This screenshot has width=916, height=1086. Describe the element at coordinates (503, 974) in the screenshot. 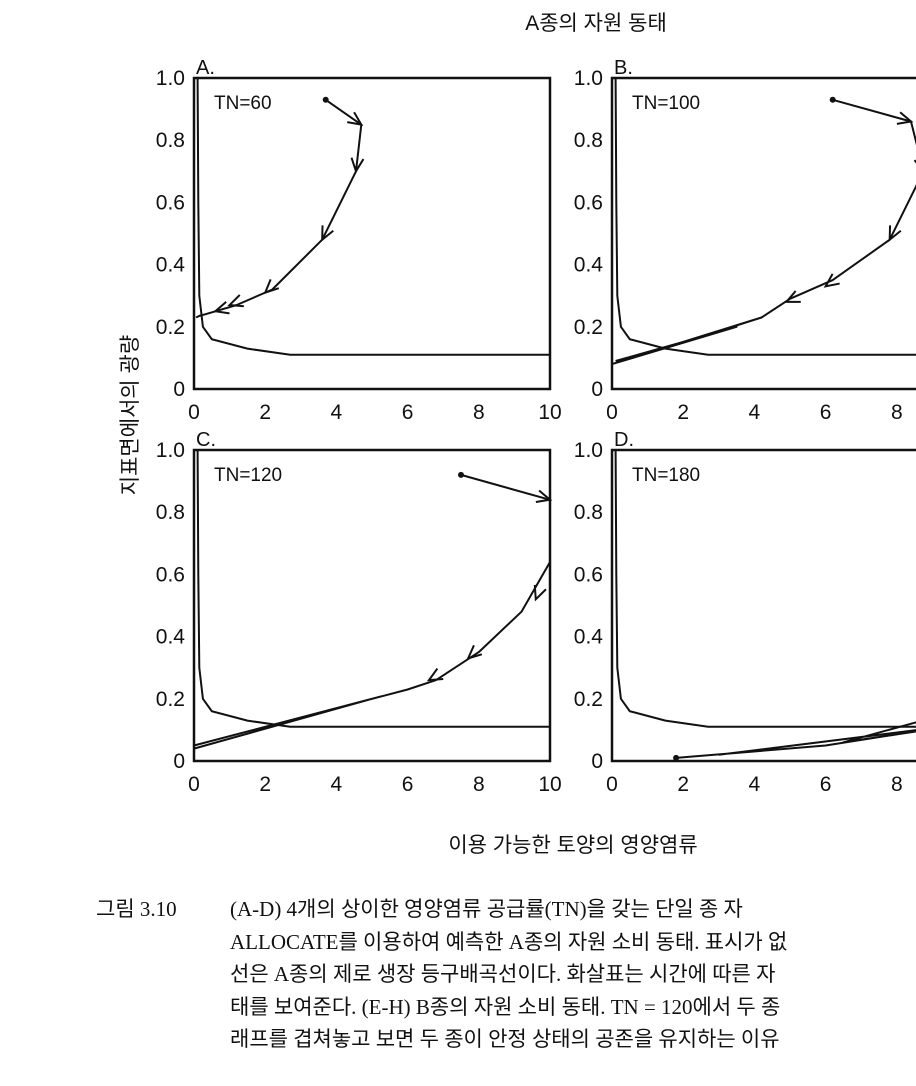

I see `caption-line: 선은 A종의 제로 생장 등구배곡선이다. 화살표는 시간에 따른 자` at that location.